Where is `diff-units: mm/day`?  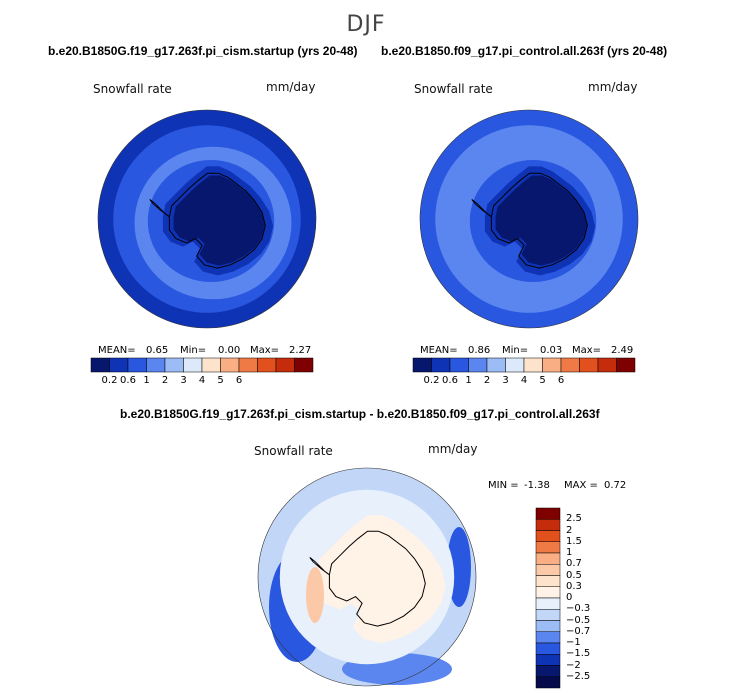
diff-units: mm/day is located at coordinates (453, 449).